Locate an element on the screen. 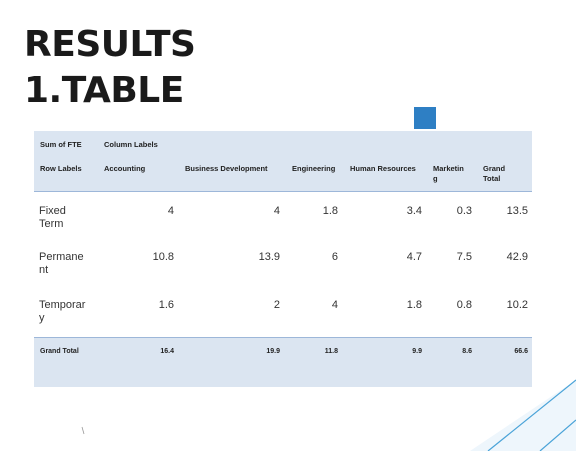  value-fixed-term-business-development: 4 is located at coordinates (276, 211).